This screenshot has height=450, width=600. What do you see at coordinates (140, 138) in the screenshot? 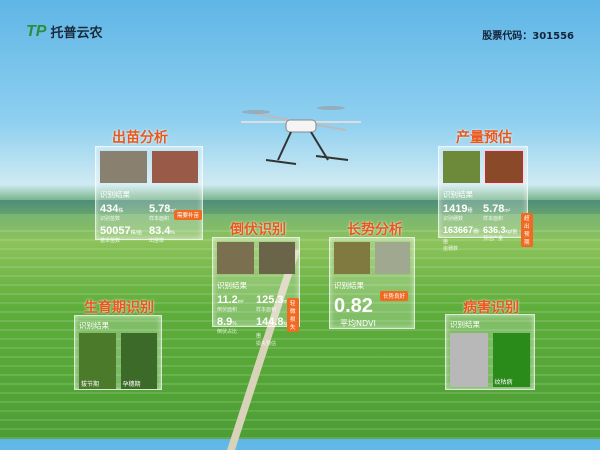
I see `emergence-title: 出苗分析` at bounding box center [140, 138].